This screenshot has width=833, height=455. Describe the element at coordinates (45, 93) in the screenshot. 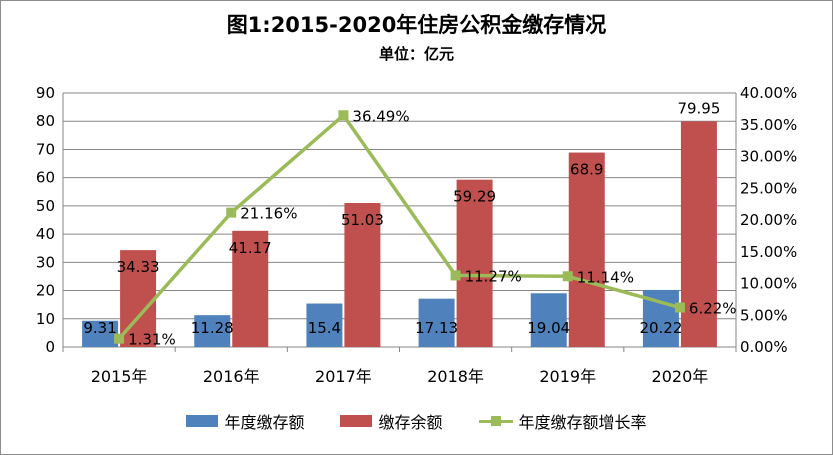

I see `y-left-tick-label: 90` at that location.